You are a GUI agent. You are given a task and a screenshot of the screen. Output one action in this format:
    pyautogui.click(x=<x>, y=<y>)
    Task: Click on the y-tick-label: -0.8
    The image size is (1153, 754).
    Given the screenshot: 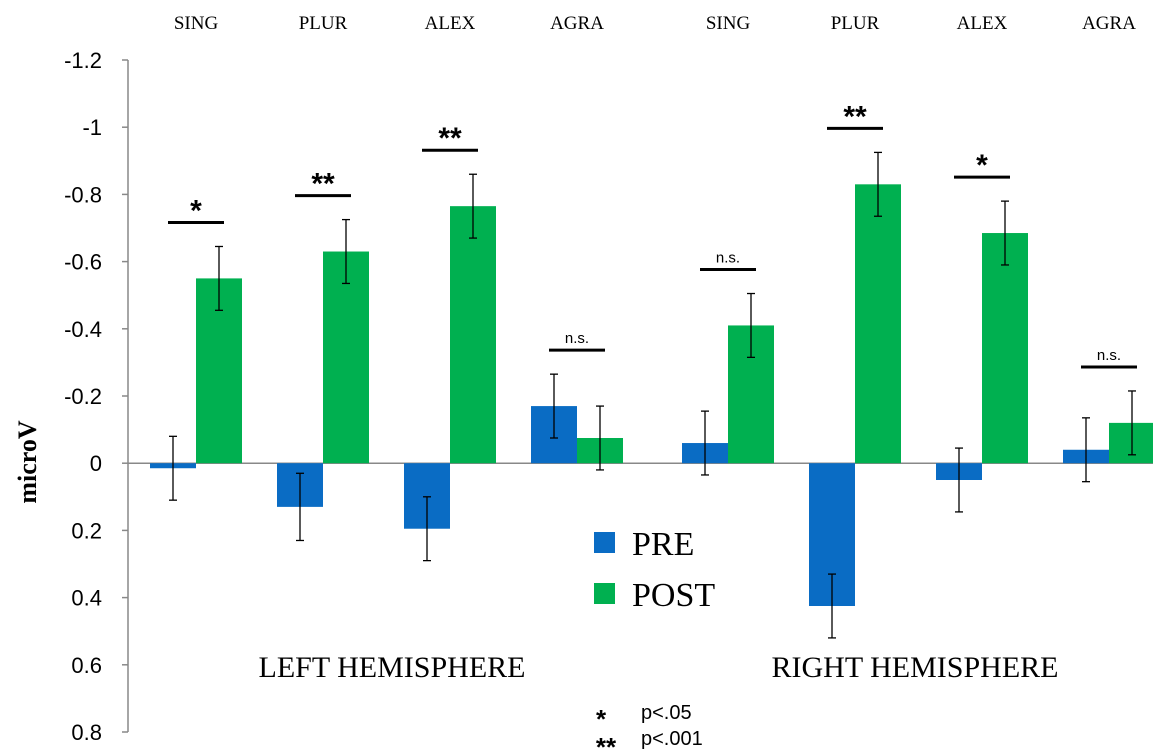 What is the action you would take?
    pyautogui.click(x=83, y=194)
    